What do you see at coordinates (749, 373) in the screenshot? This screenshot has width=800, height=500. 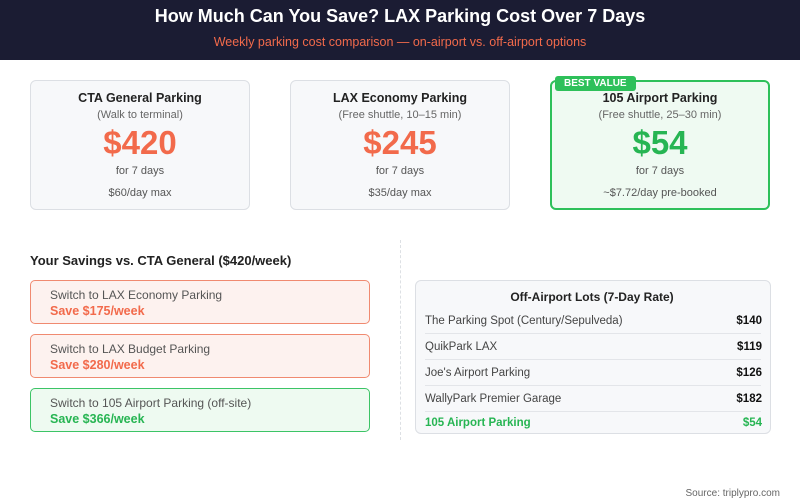 I see `lot-price: $126` at bounding box center [749, 373].